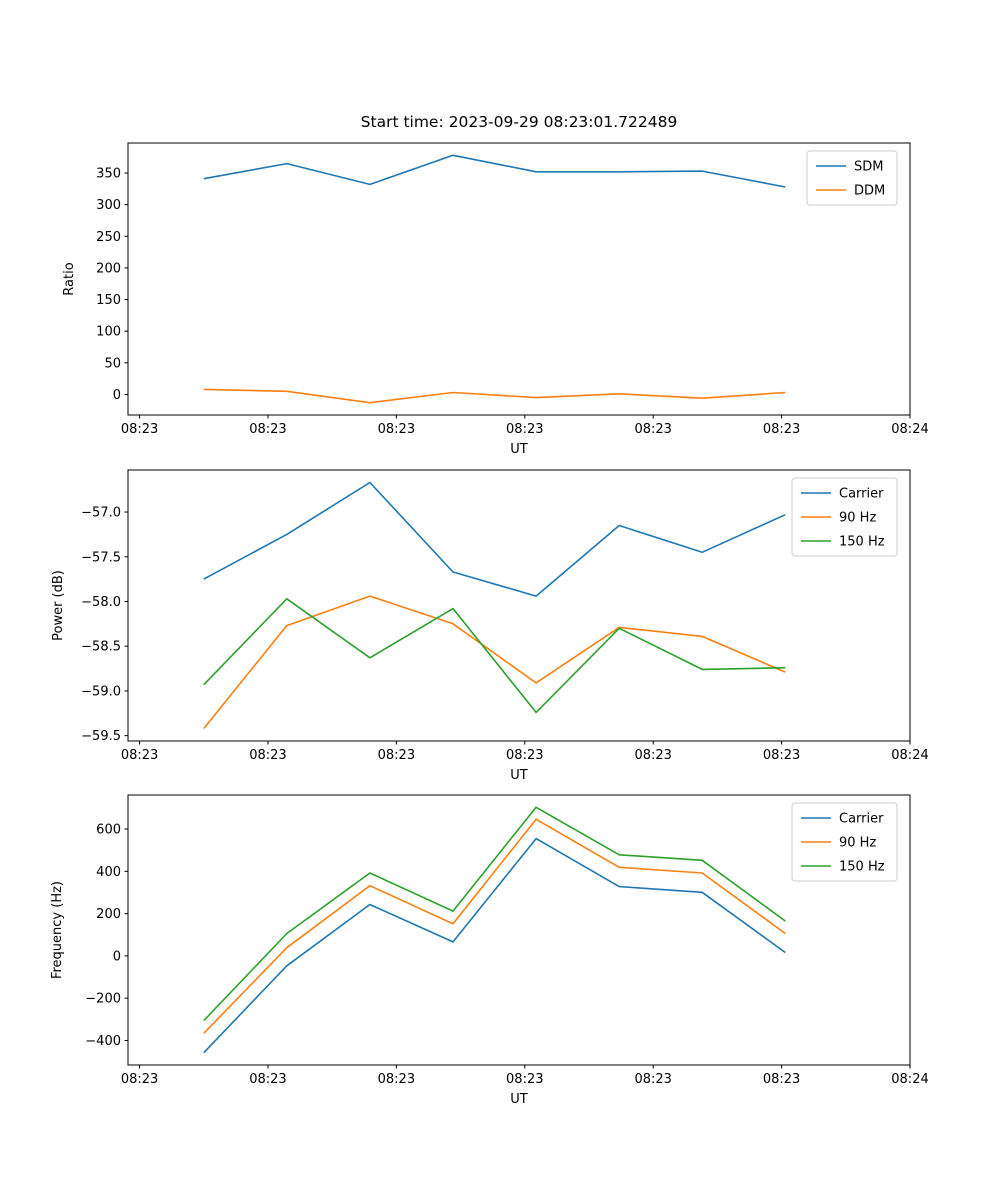 The image size is (1000, 1200). Describe the element at coordinates (868, 167) in the screenshot. I see `legend-label-sdm: SDM` at that location.